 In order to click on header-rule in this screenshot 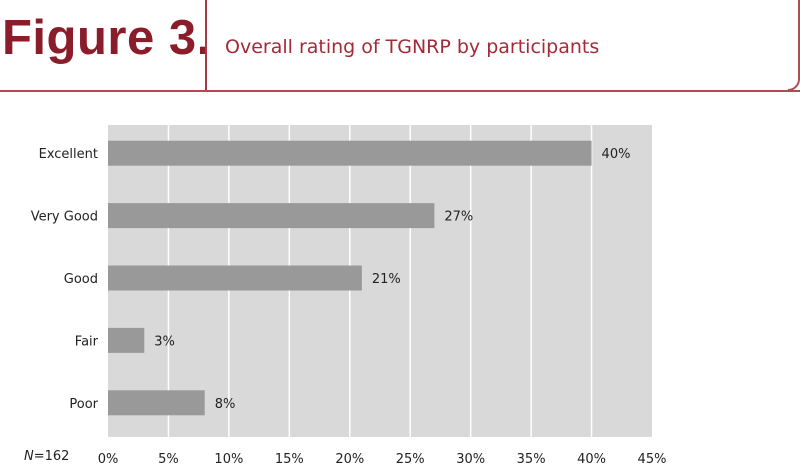, I will do `click(400, 91)`.